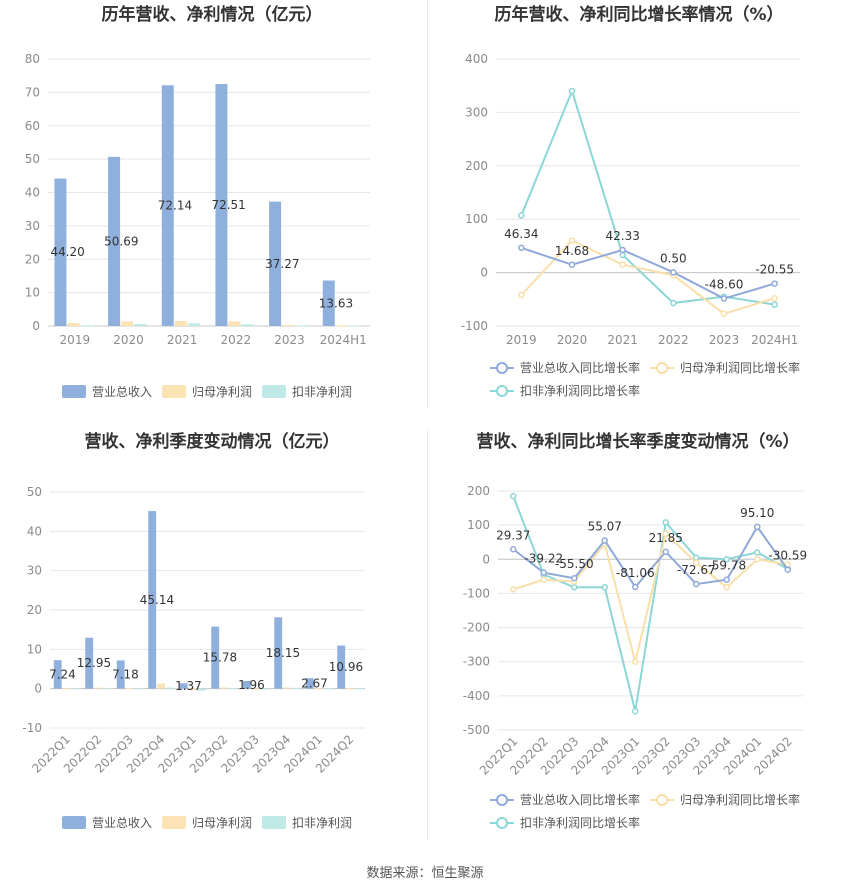 This screenshot has width=850, height=891. What do you see at coordinates (228, 205) in the screenshot?
I see `data-label: 72.51` at bounding box center [228, 205].